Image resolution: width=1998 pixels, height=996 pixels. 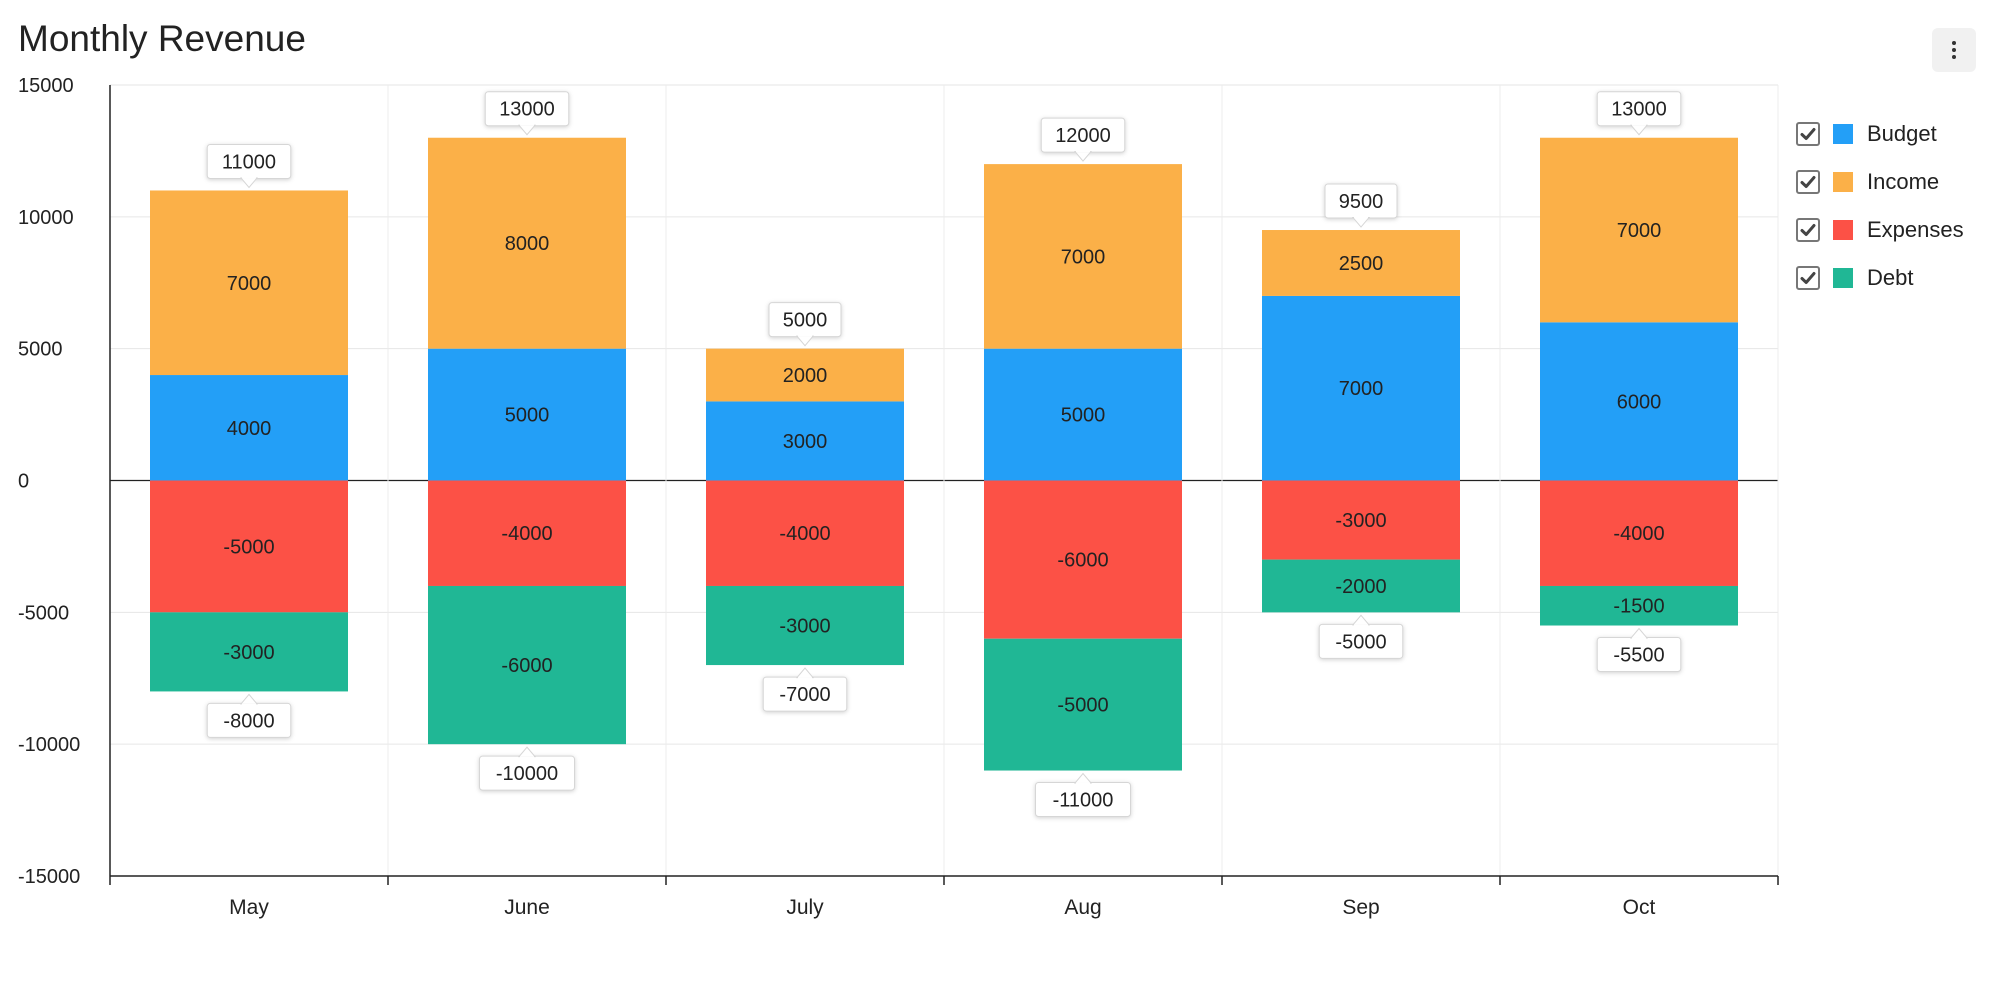 I want to click on bar-value-label: 4000, so click(x=249, y=429).